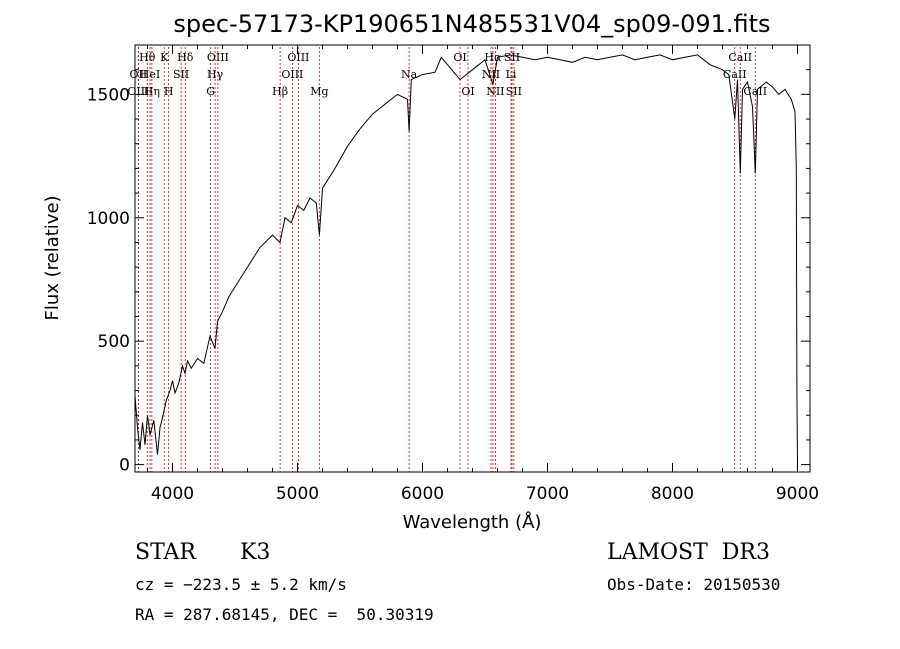 The width and height of the screenshot is (900, 649). I want to click on x-tick-label: 8000, so click(672, 494).